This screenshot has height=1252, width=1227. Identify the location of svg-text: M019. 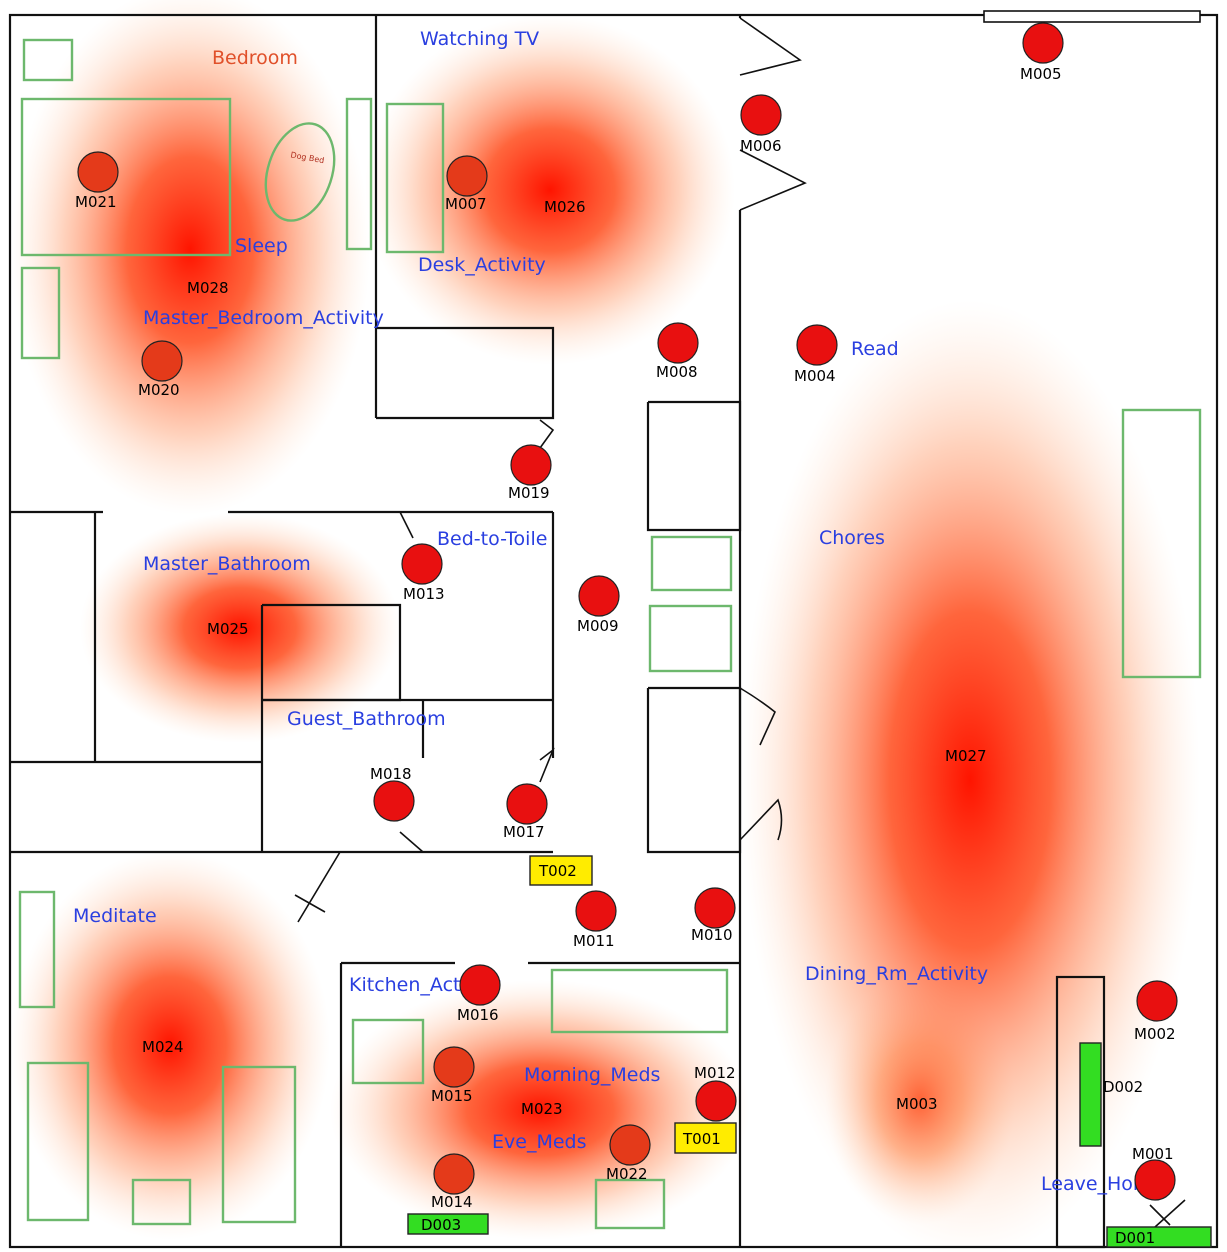
(529, 493).